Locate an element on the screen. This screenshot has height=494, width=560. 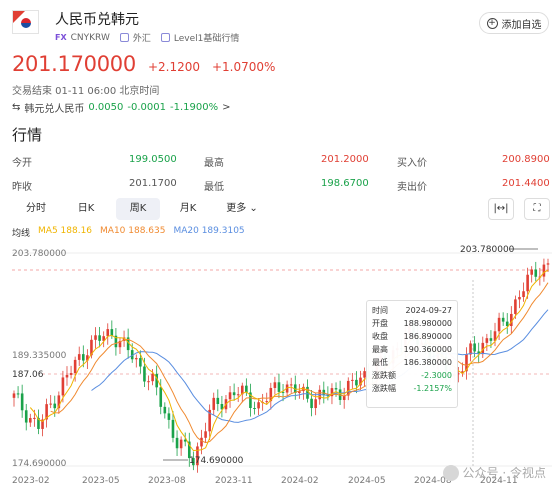
wechat-icon is located at coordinates (450, 472).